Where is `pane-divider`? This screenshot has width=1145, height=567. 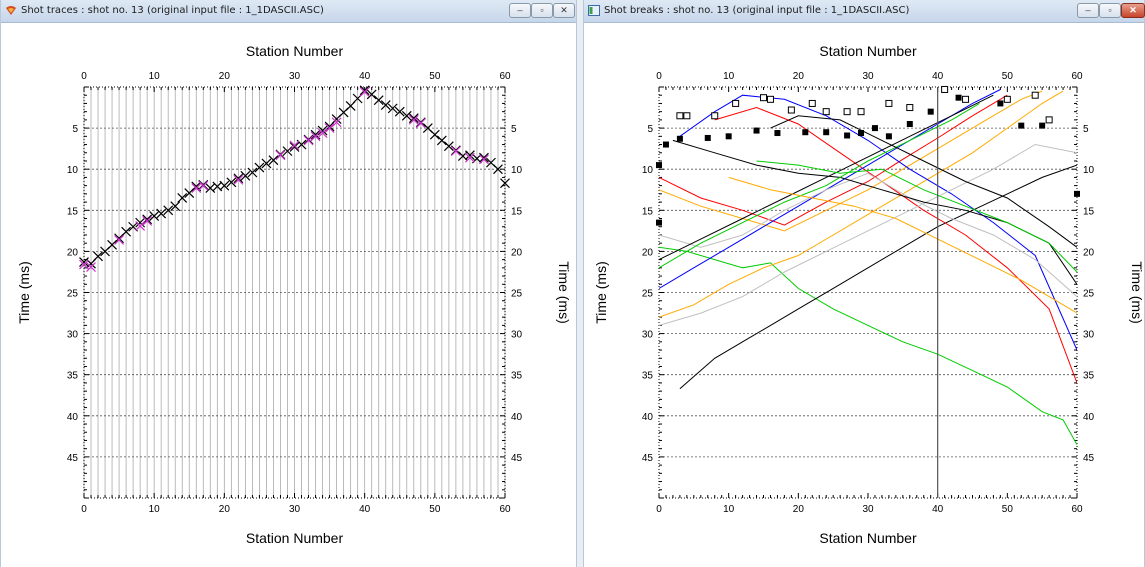
pane-divider is located at coordinates (580, 283).